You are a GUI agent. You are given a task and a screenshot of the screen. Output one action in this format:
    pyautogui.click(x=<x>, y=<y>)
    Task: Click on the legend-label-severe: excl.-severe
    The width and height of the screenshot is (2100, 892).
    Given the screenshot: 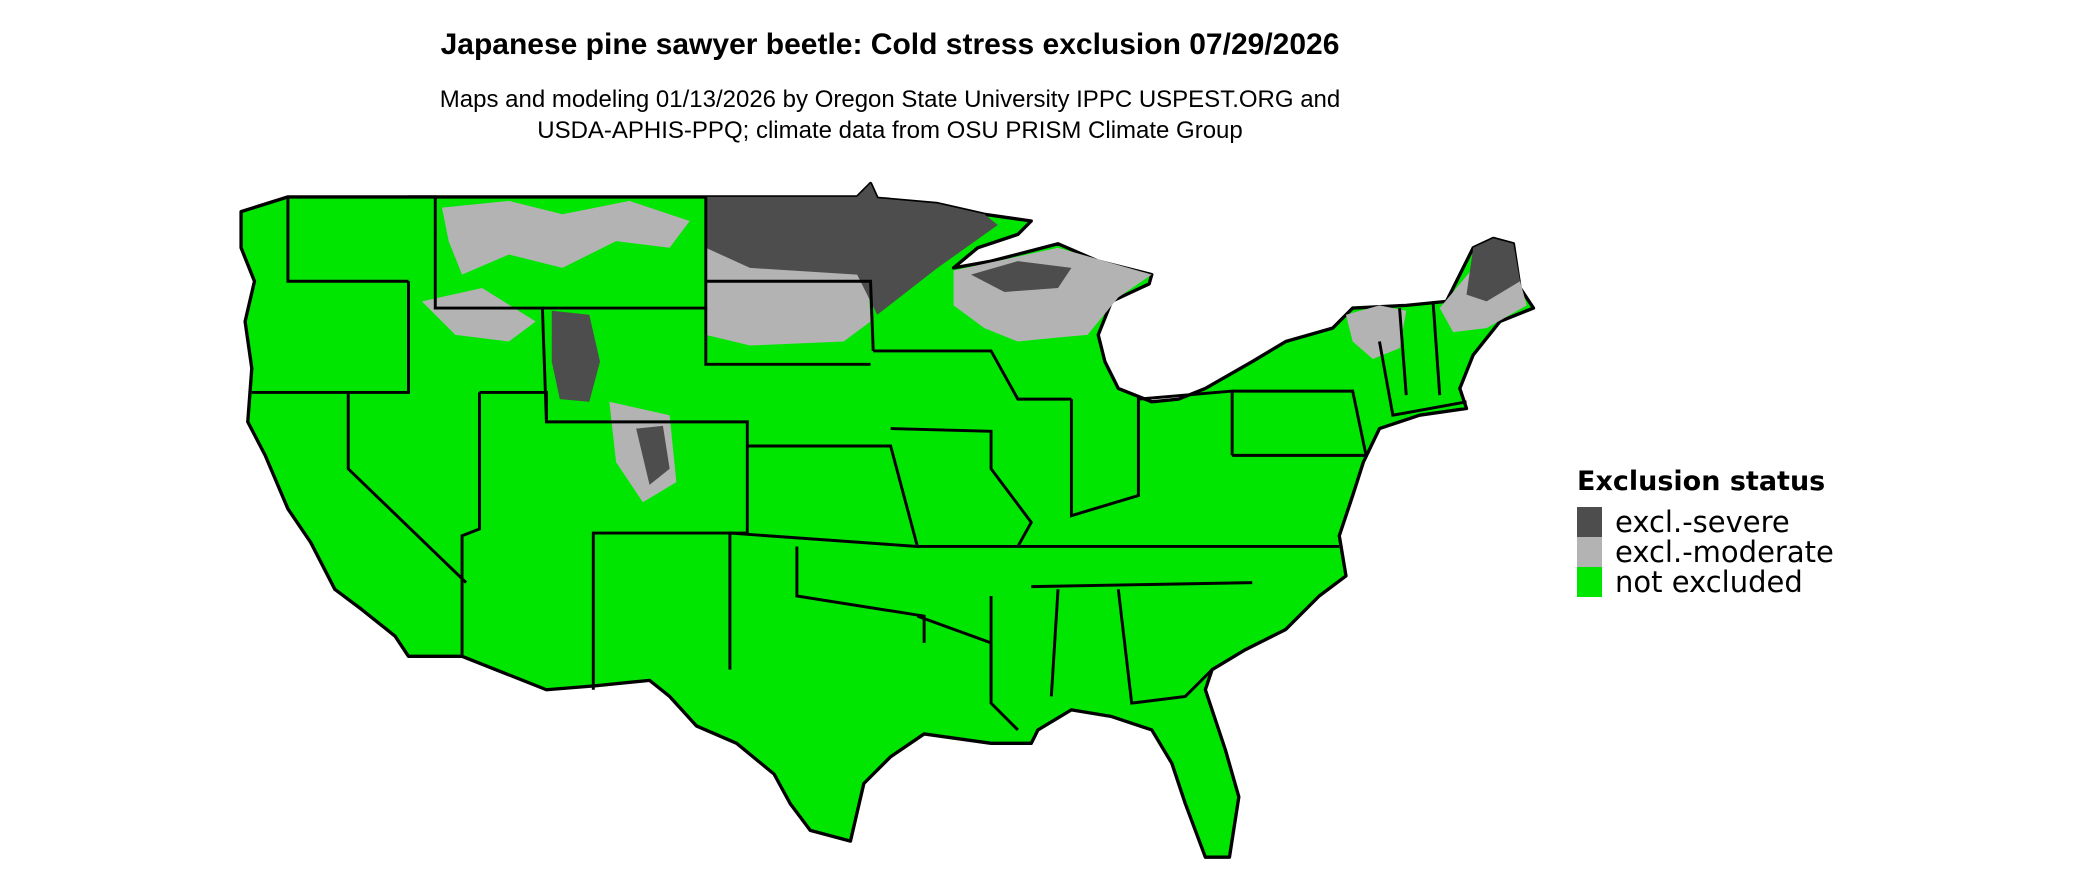 What is the action you would take?
    pyautogui.click(x=1702, y=522)
    